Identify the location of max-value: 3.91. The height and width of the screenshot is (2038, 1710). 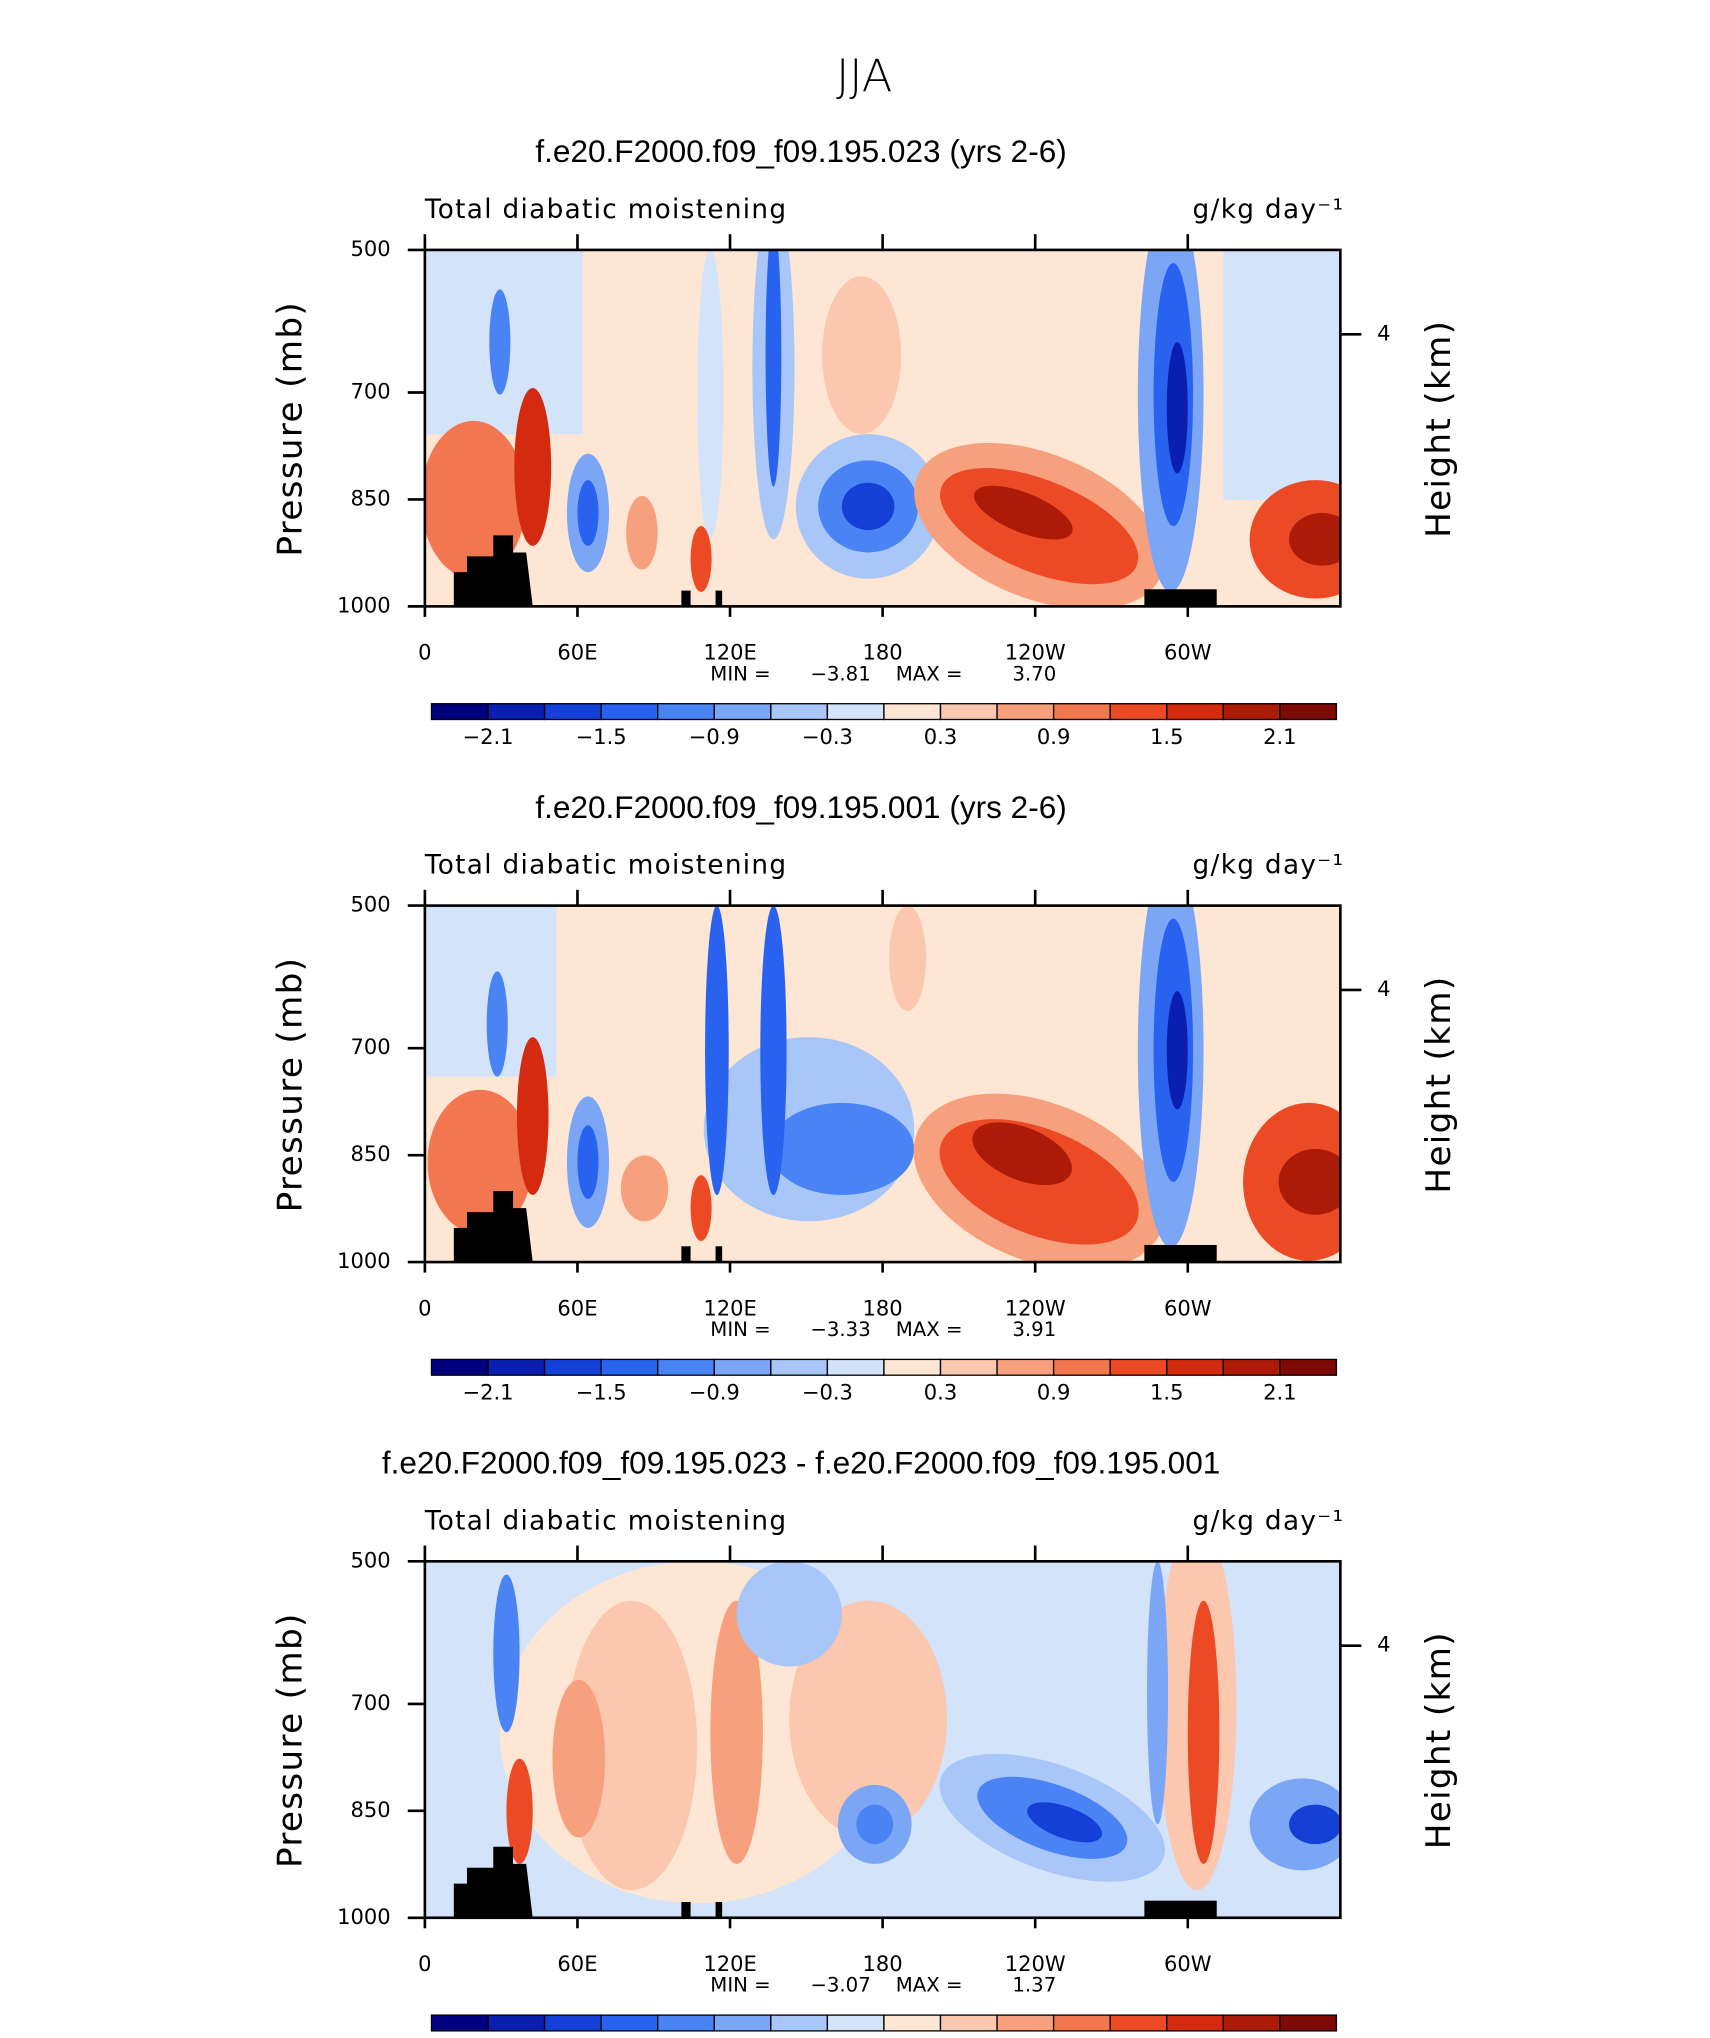
(1034, 1329).